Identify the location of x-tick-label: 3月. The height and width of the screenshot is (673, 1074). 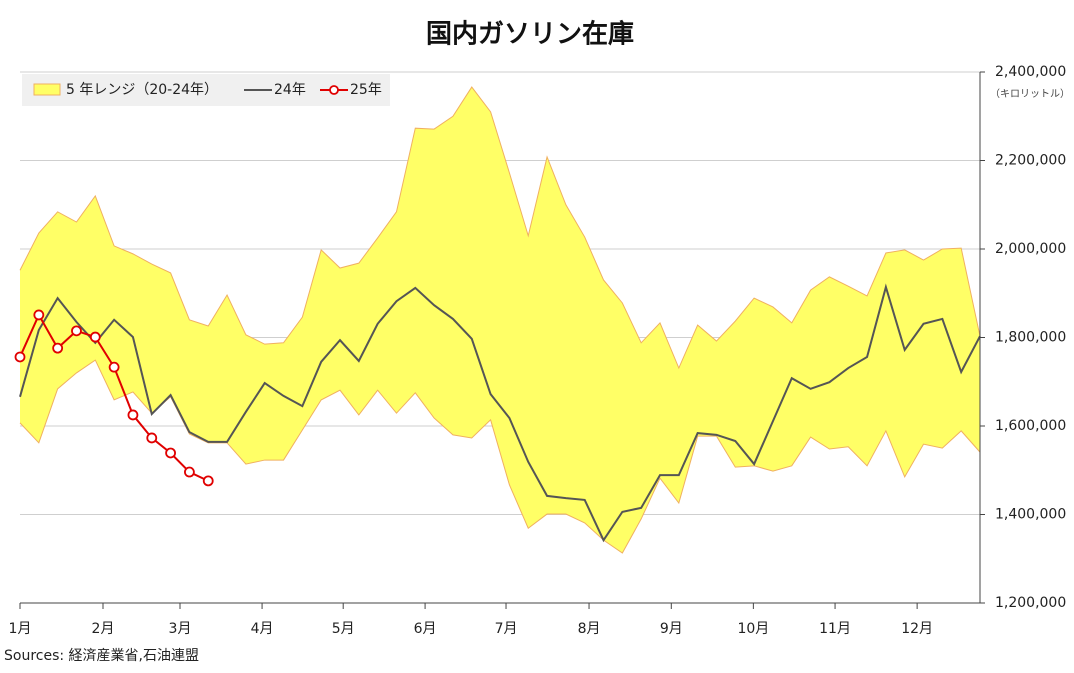
(180, 629).